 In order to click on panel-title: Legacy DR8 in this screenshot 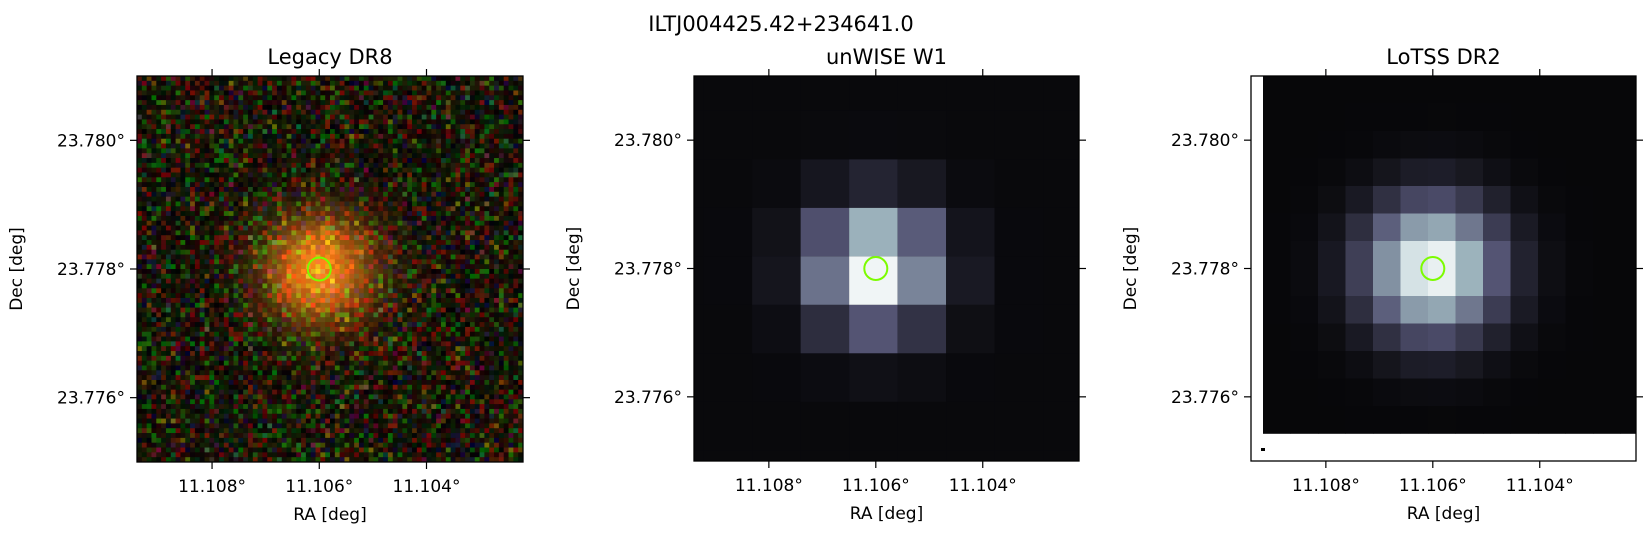, I will do `click(329, 57)`.